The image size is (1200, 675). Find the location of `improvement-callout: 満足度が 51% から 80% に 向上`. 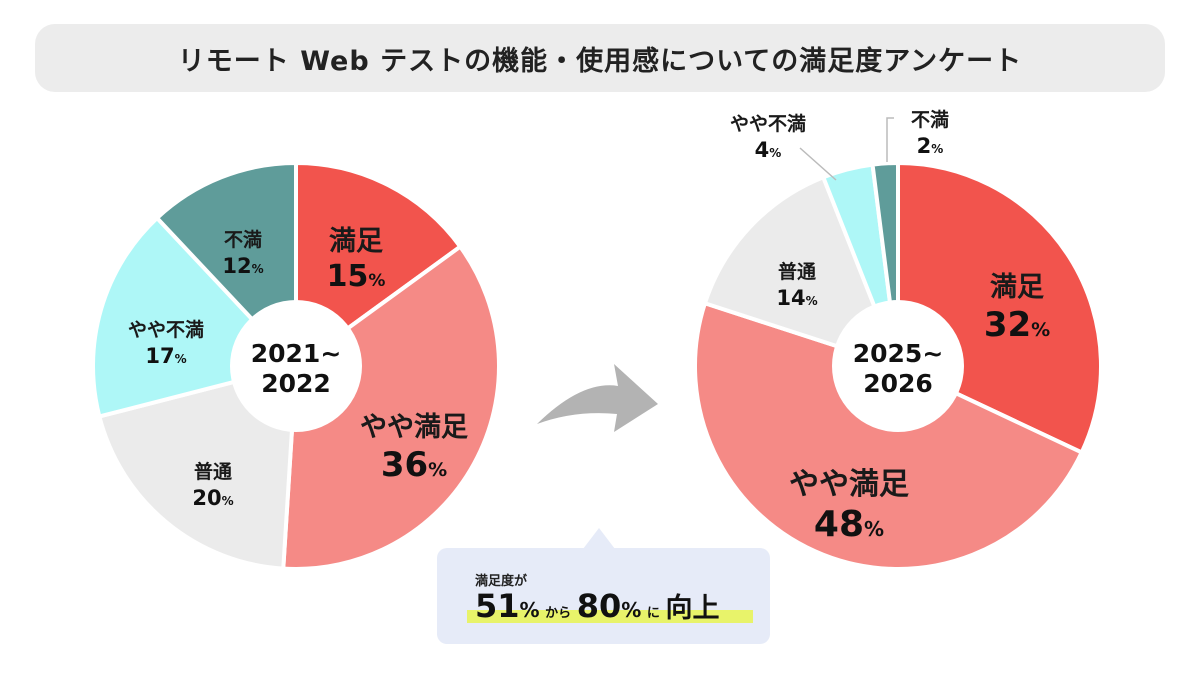

improvement-callout: 満足度が 51% から 80% に 向上 is located at coordinates (603, 586).